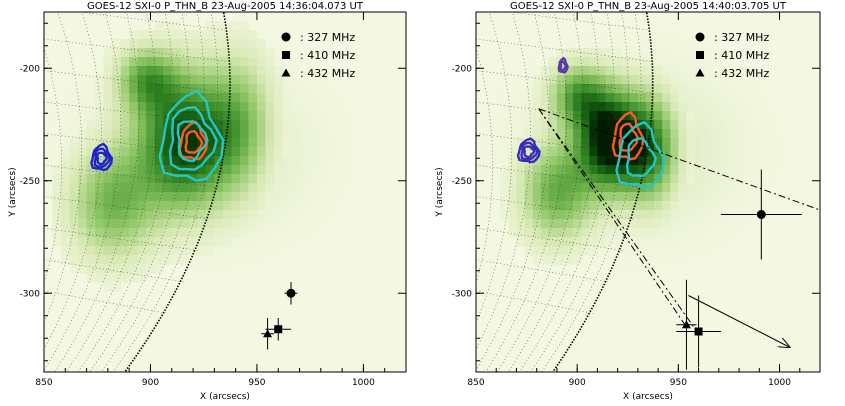 The image size is (845, 406). What do you see at coordinates (30, 294) in the screenshot?
I see `y-tick-label: -300` at bounding box center [30, 294].